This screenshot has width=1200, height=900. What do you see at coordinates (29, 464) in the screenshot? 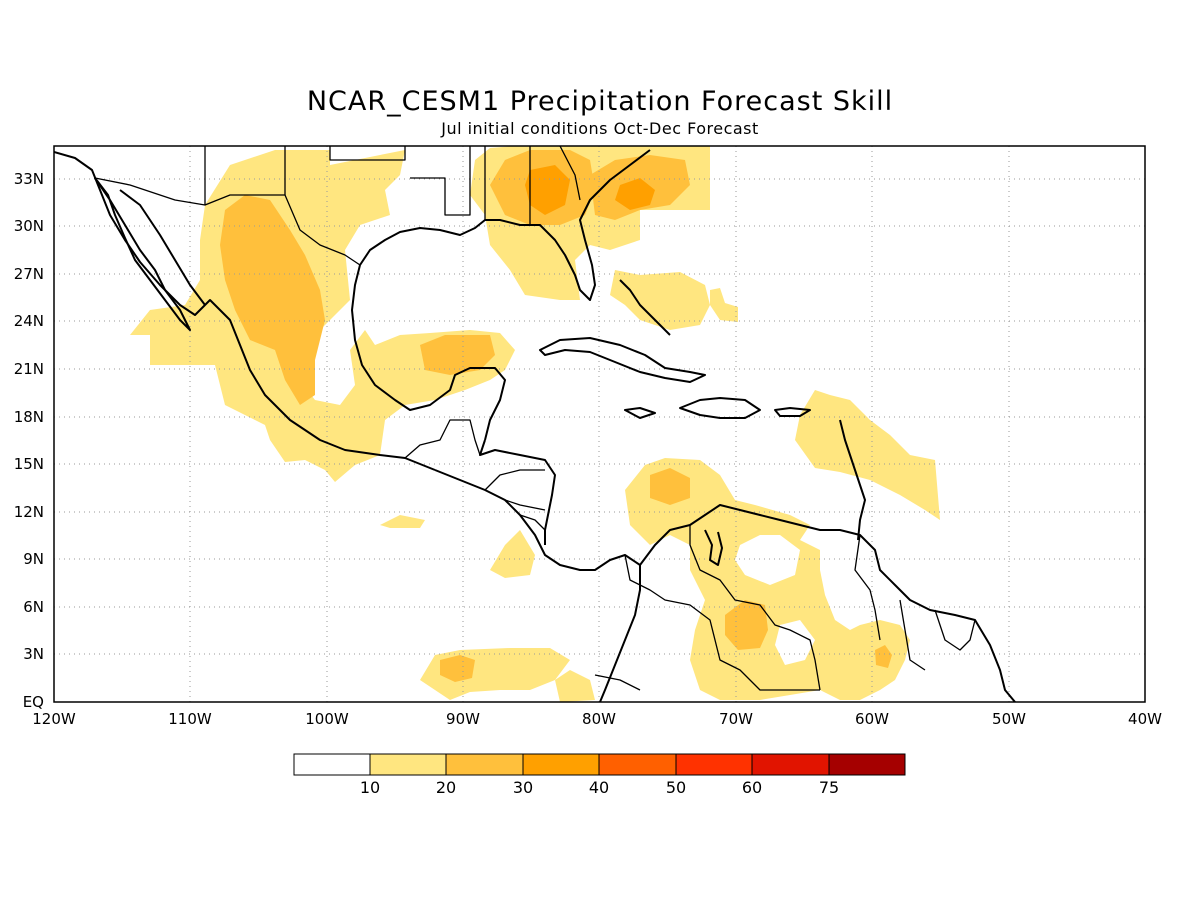
I see `lat-tick-label: 15N` at bounding box center [29, 464].